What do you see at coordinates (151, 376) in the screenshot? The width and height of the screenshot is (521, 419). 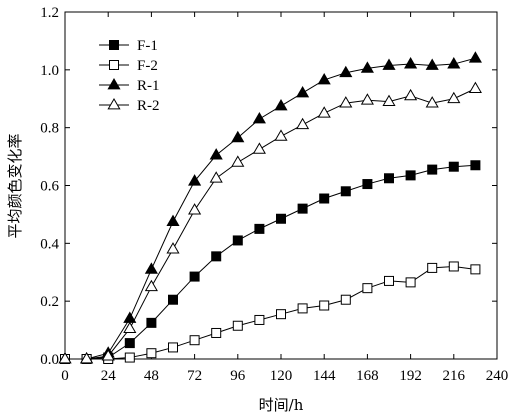 I see `x-tick-label: 48` at bounding box center [151, 376].